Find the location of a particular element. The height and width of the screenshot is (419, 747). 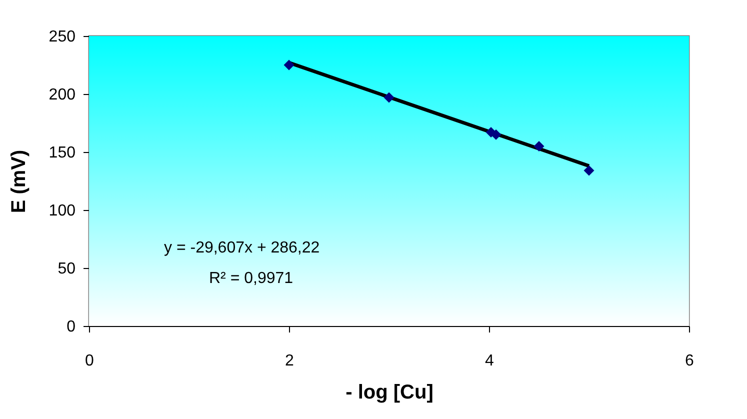

y-tick-label: 100 is located at coordinates (62, 211).